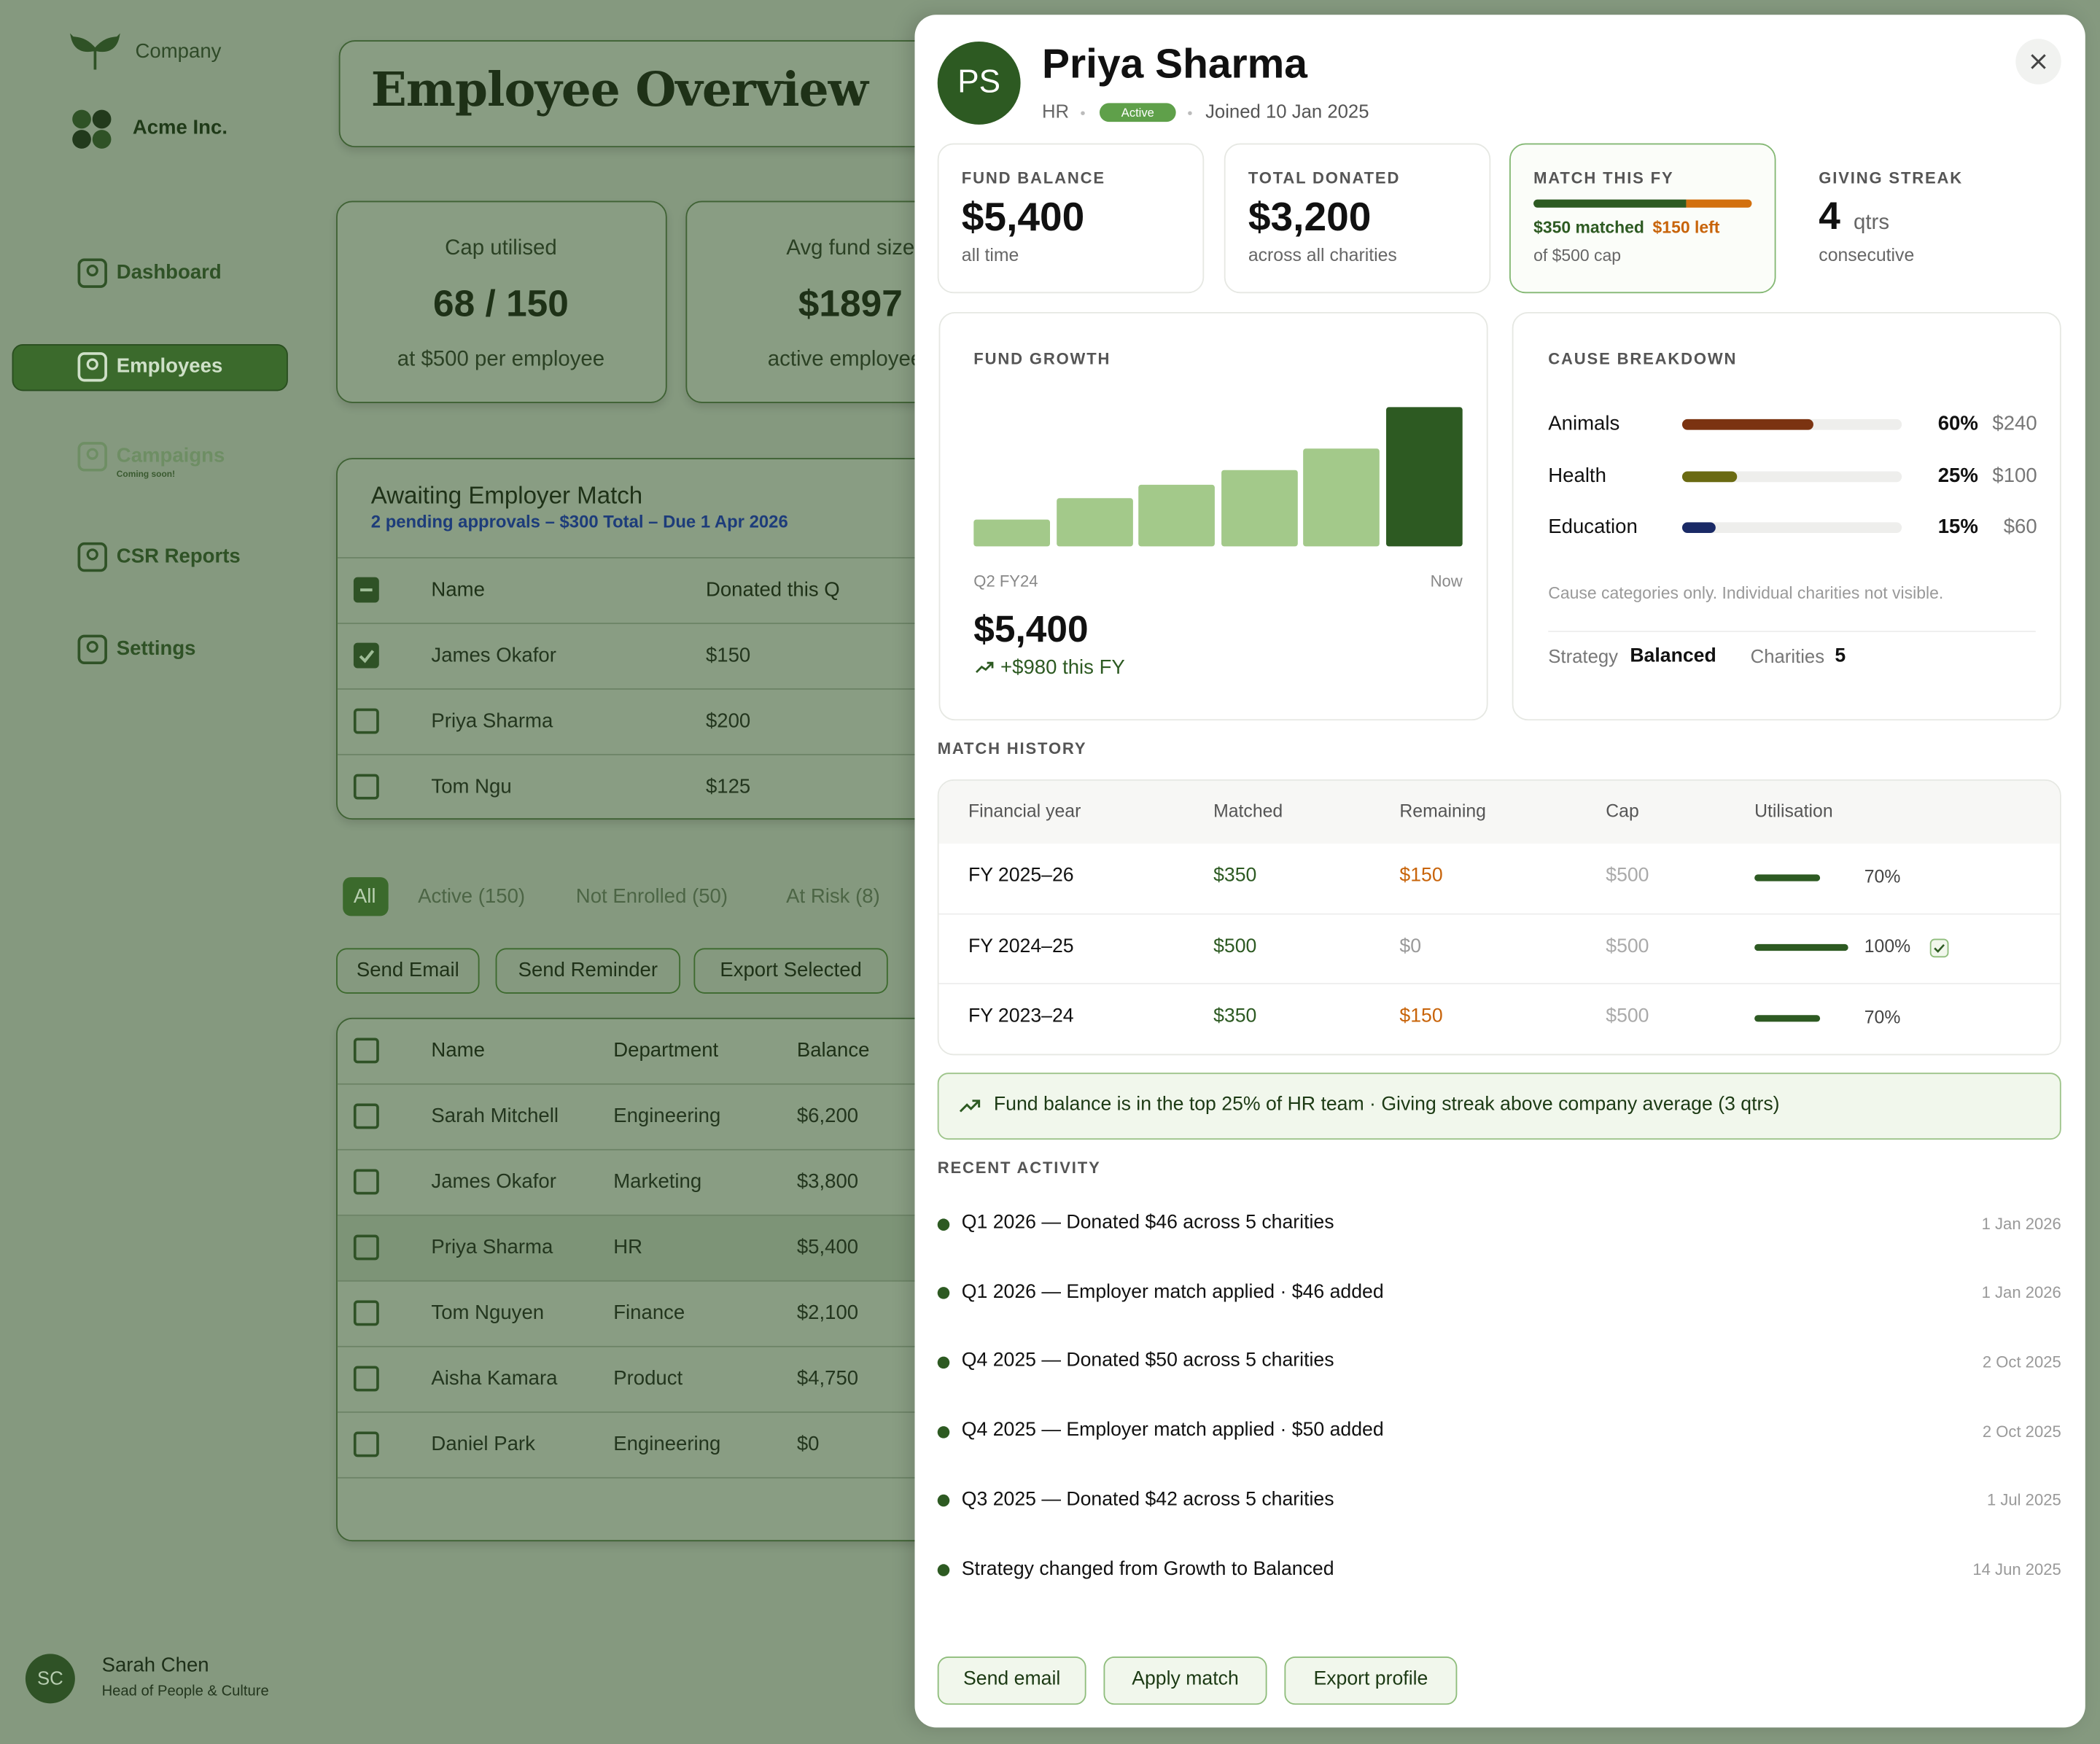 Image resolution: width=2100 pixels, height=1744 pixels. I want to click on column-header: Remaining, so click(1442, 810).